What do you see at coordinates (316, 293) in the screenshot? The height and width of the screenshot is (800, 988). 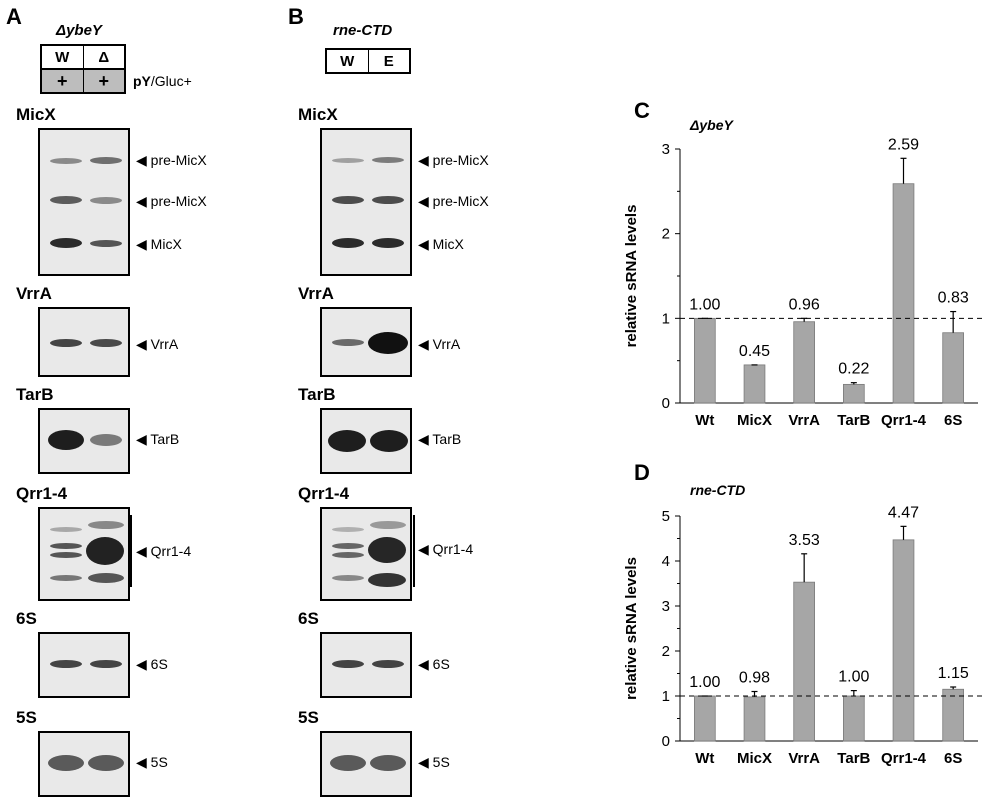 I see `blot-title-vrra-b: VrrA` at bounding box center [316, 293].